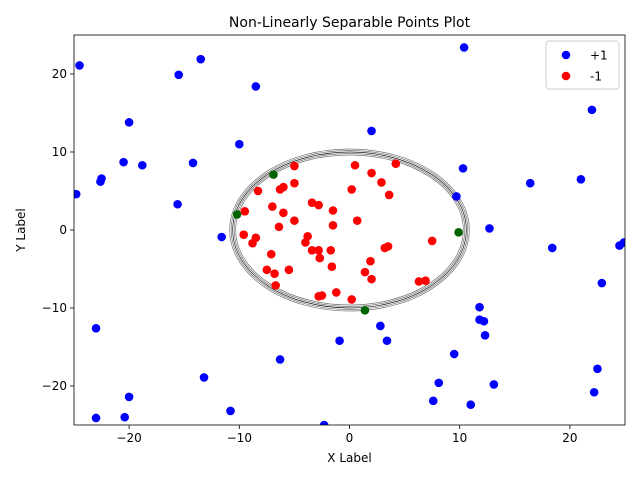  I want to click on boundary-contour, so click(349, 230).